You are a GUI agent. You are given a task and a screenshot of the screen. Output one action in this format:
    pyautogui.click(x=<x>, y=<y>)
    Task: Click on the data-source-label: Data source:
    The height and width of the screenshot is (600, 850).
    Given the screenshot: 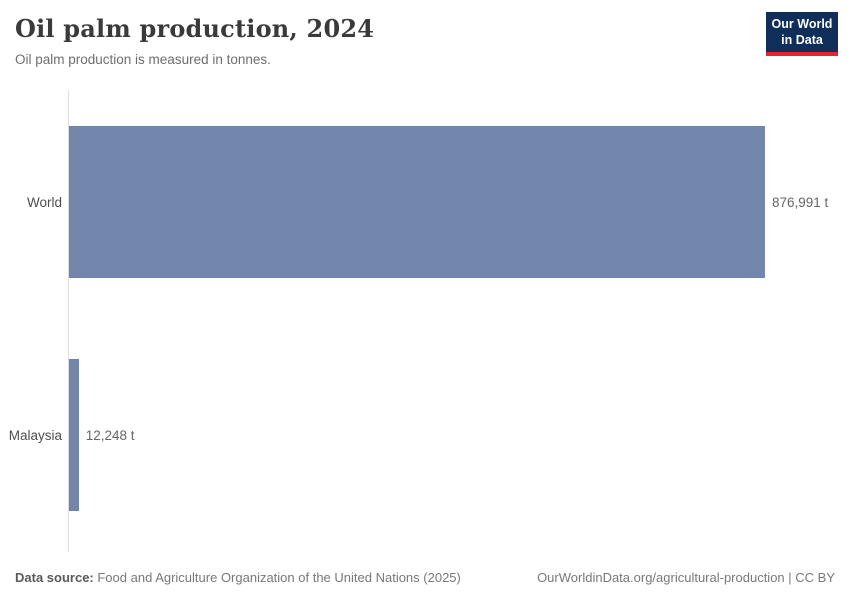 What is the action you would take?
    pyautogui.click(x=54, y=577)
    